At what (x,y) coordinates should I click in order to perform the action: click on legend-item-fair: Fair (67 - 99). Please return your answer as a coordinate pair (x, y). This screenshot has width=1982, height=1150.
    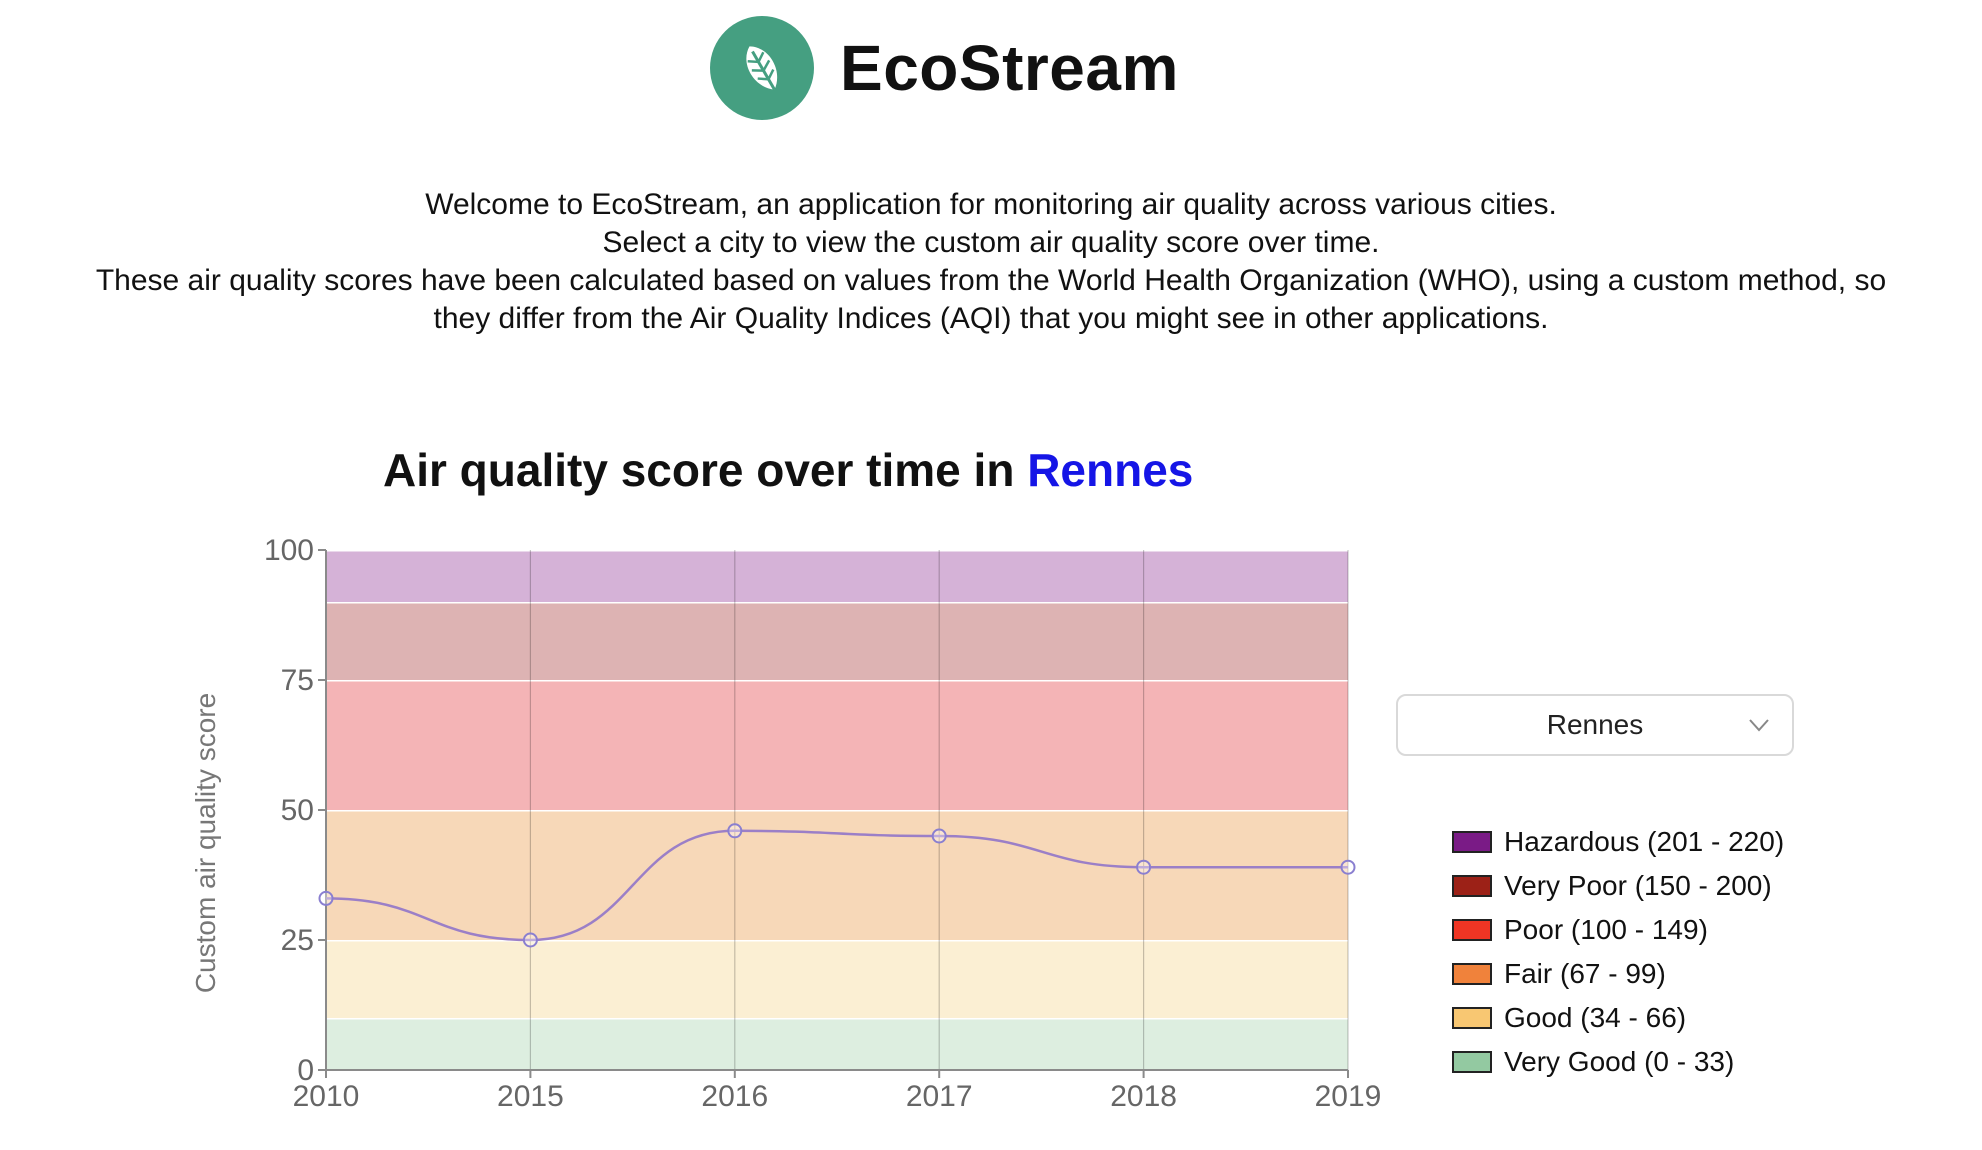
    Looking at the image, I should click on (1618, 974).